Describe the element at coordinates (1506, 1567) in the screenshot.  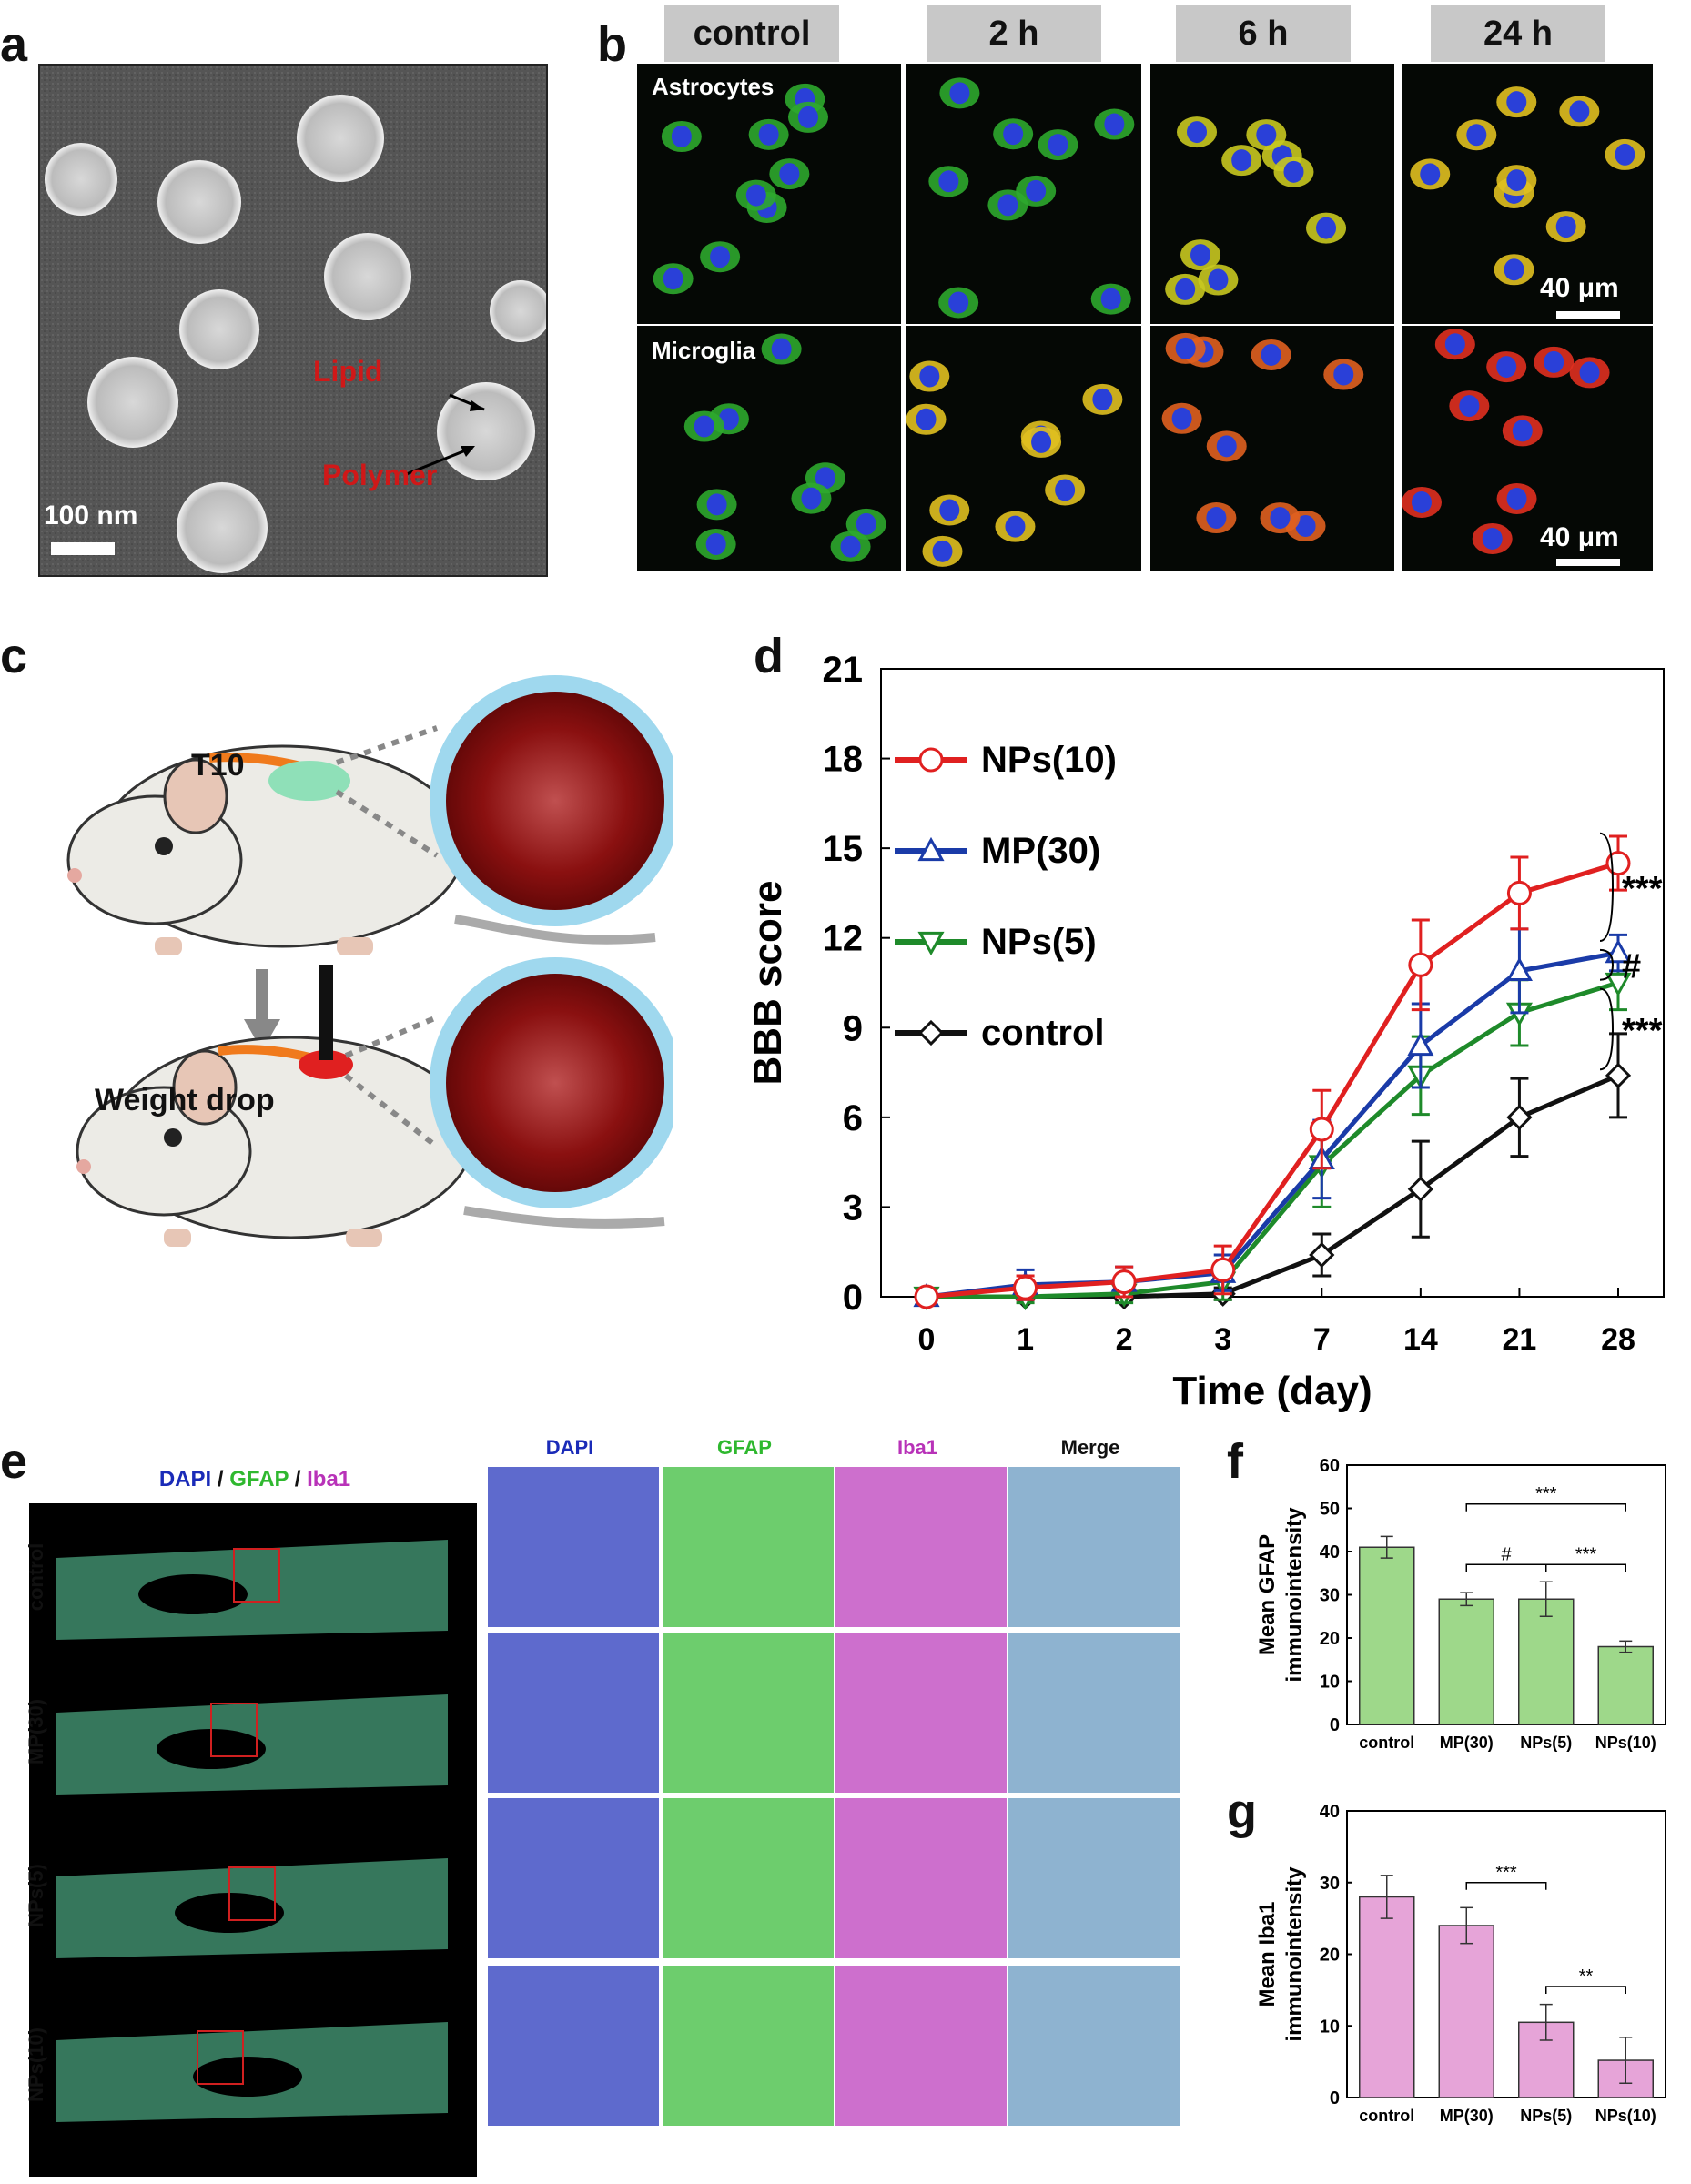
I see `significance-bracket` at that location.